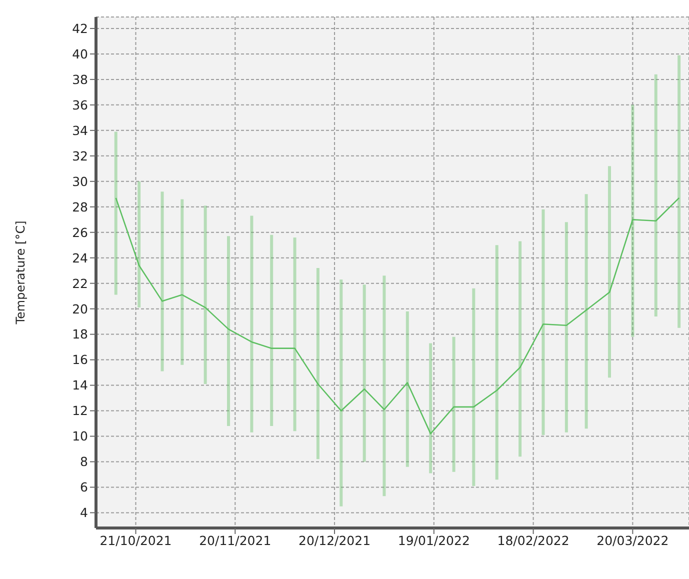  Describe the element at coordinates (80, 54) in the screenshot. I see `y-tick-label: 40` at that location.